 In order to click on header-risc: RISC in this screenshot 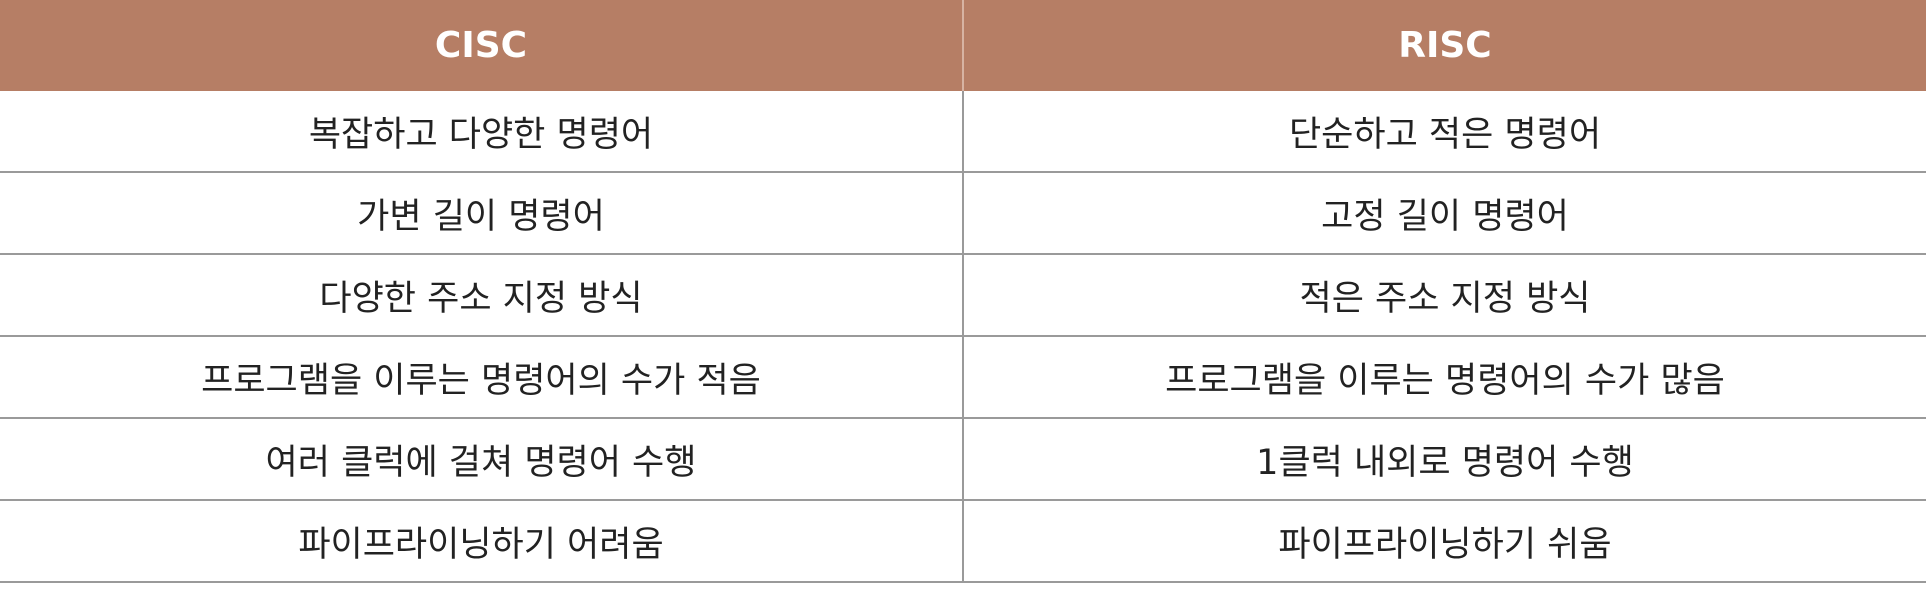, I will do `click(1444, 45)`.